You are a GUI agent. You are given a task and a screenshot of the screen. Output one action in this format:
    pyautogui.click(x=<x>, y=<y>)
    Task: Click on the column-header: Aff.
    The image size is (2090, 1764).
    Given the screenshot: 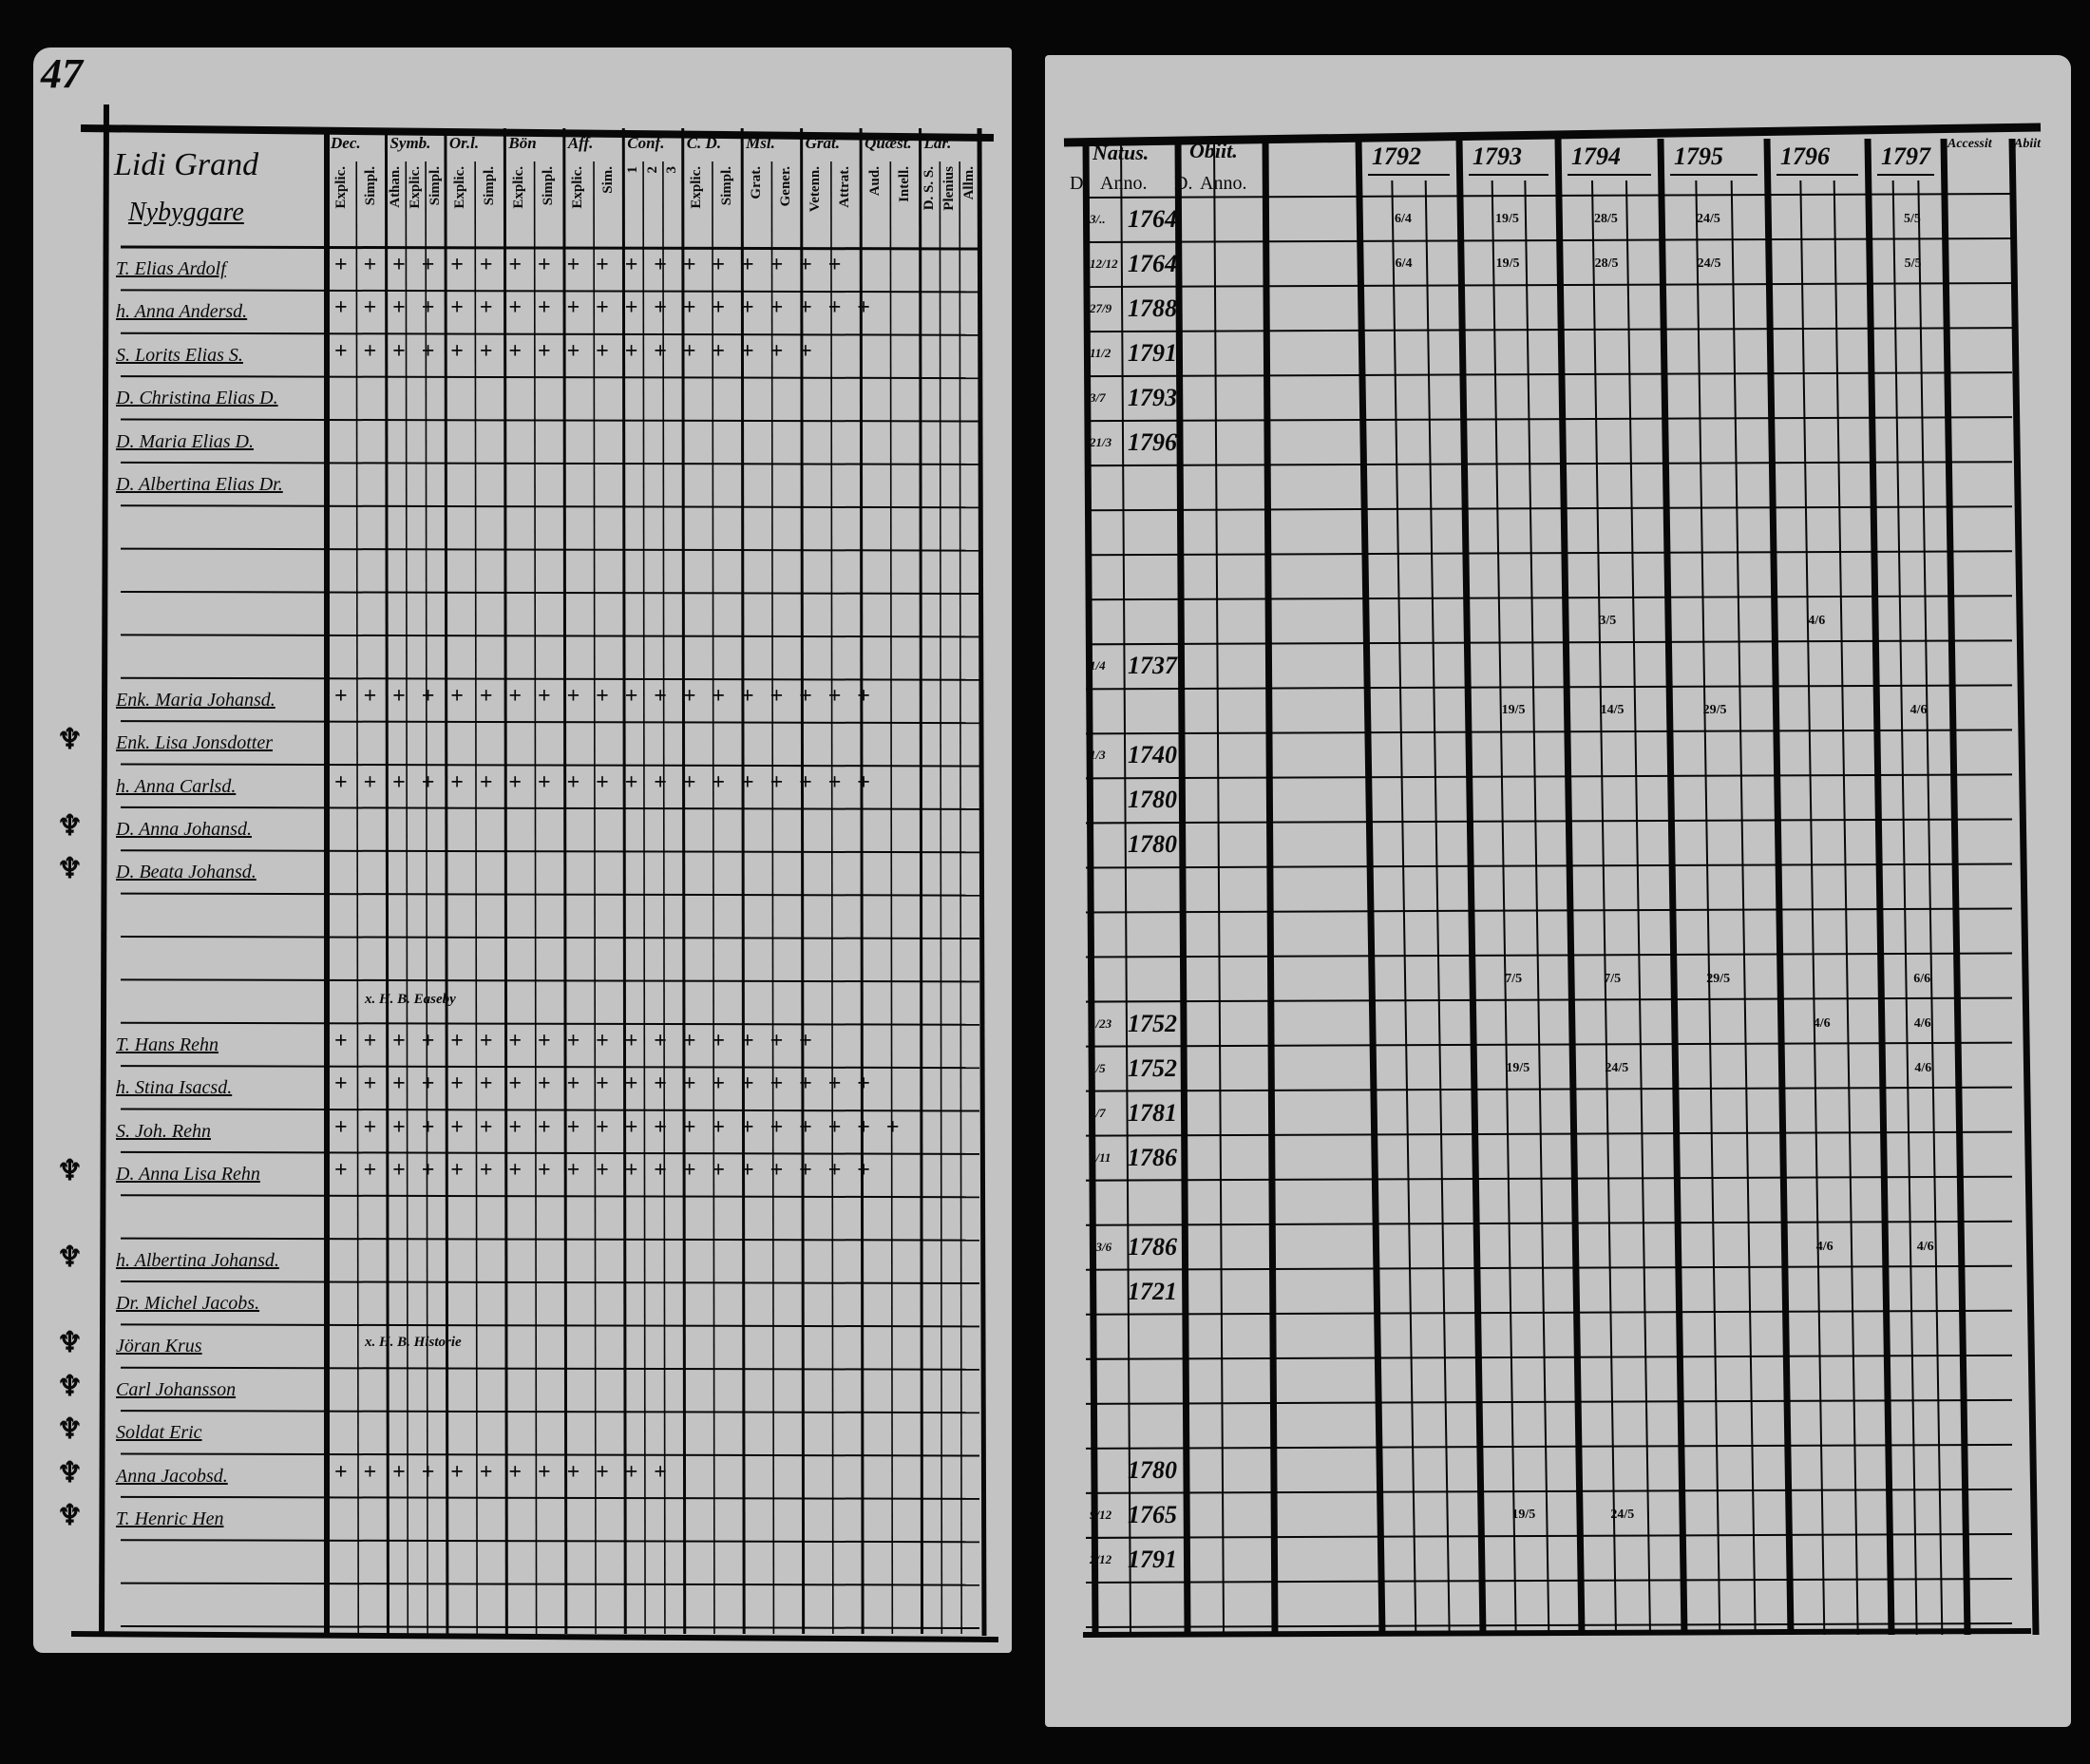 What is the action you would take?
    pyautogui.click(x=580, y=143)
    